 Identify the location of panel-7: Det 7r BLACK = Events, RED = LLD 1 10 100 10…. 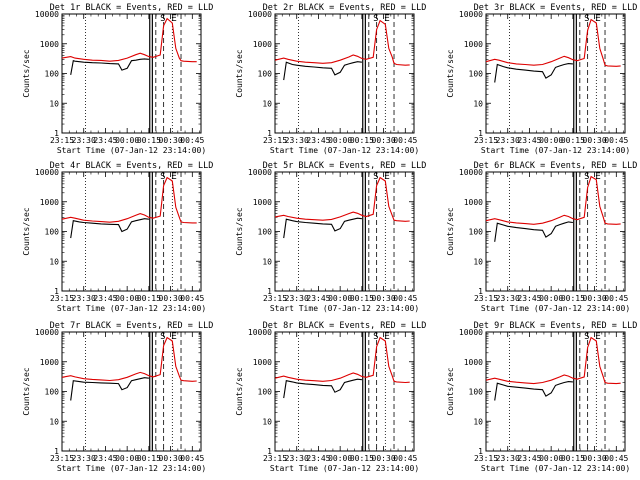
(117, 397).